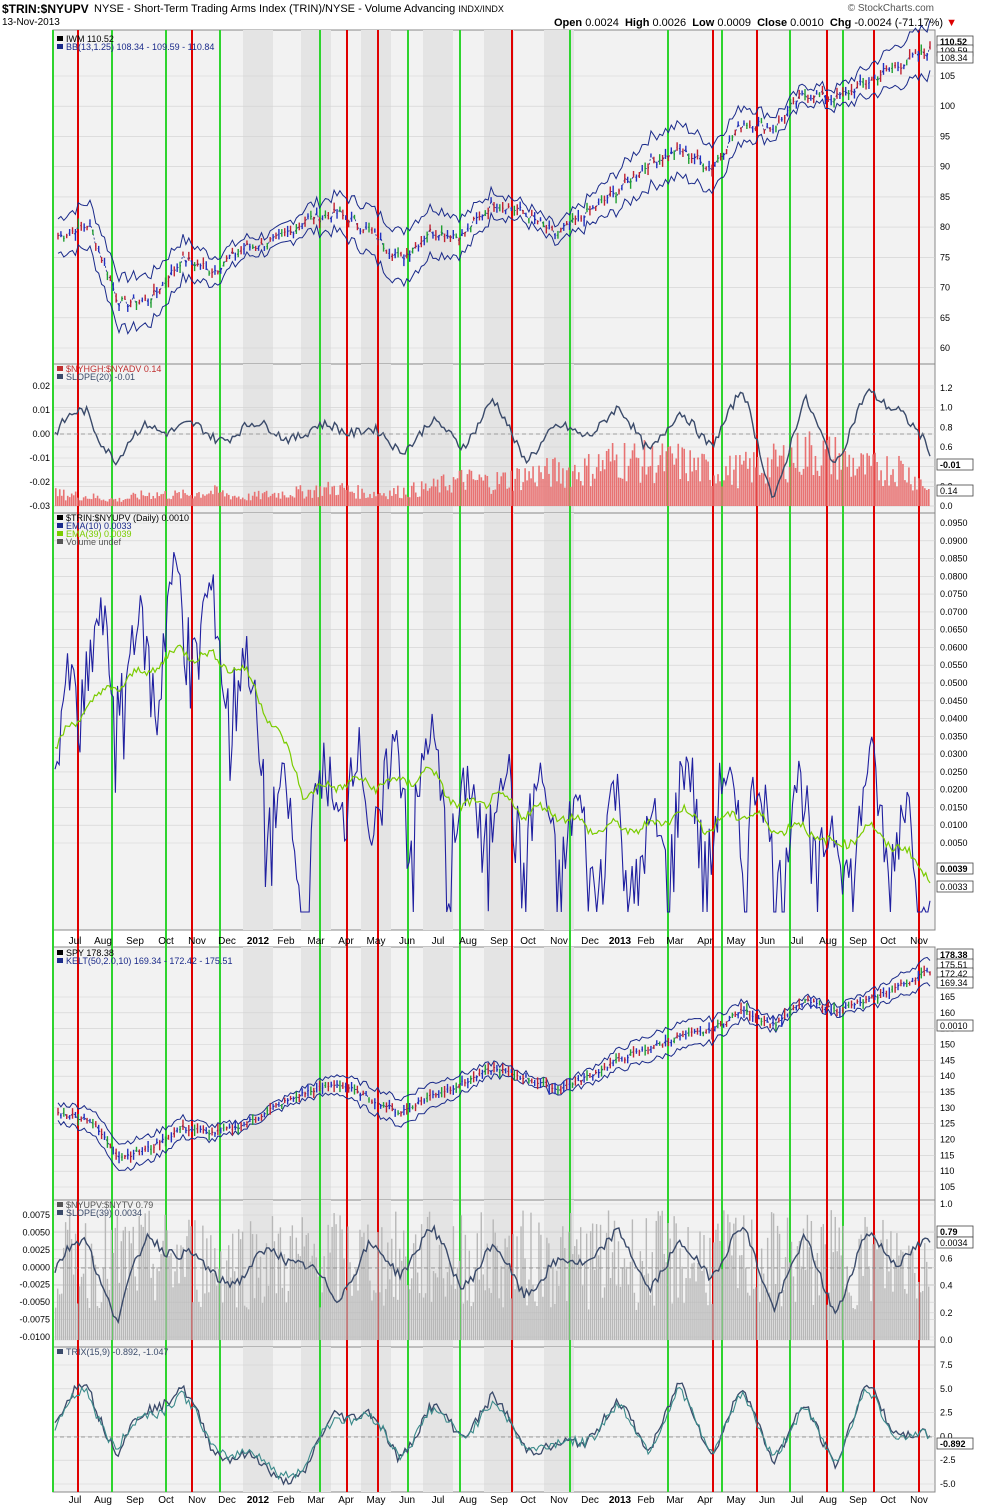 This screenshot has height=1511, width=990. What do you see at coordinates (890, 8) in the screenshot?
I see `brand-label: © StockCharts.com` at bounding box center [890, 8].